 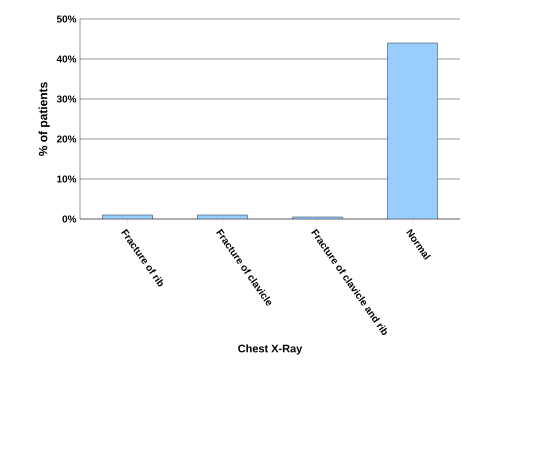 I want to click on y-tick-label: 20%, so click(x=66, y=139).